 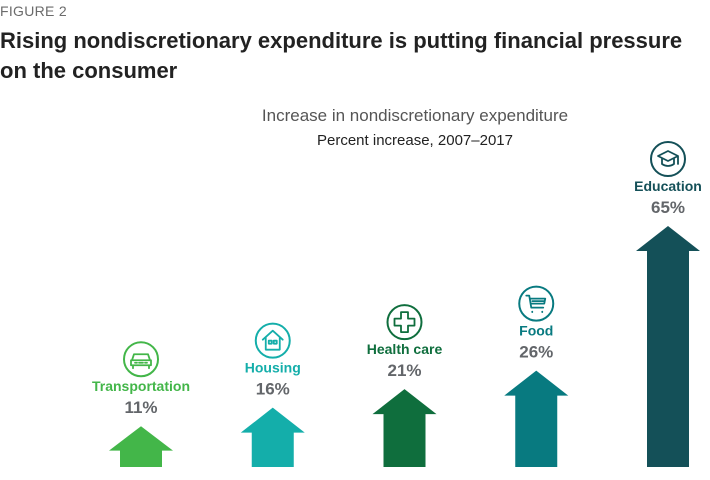 What do you see at coordinates (536, 352) in the screenshot?
I see `value-label: 26%` at bounding box center [536, 352].